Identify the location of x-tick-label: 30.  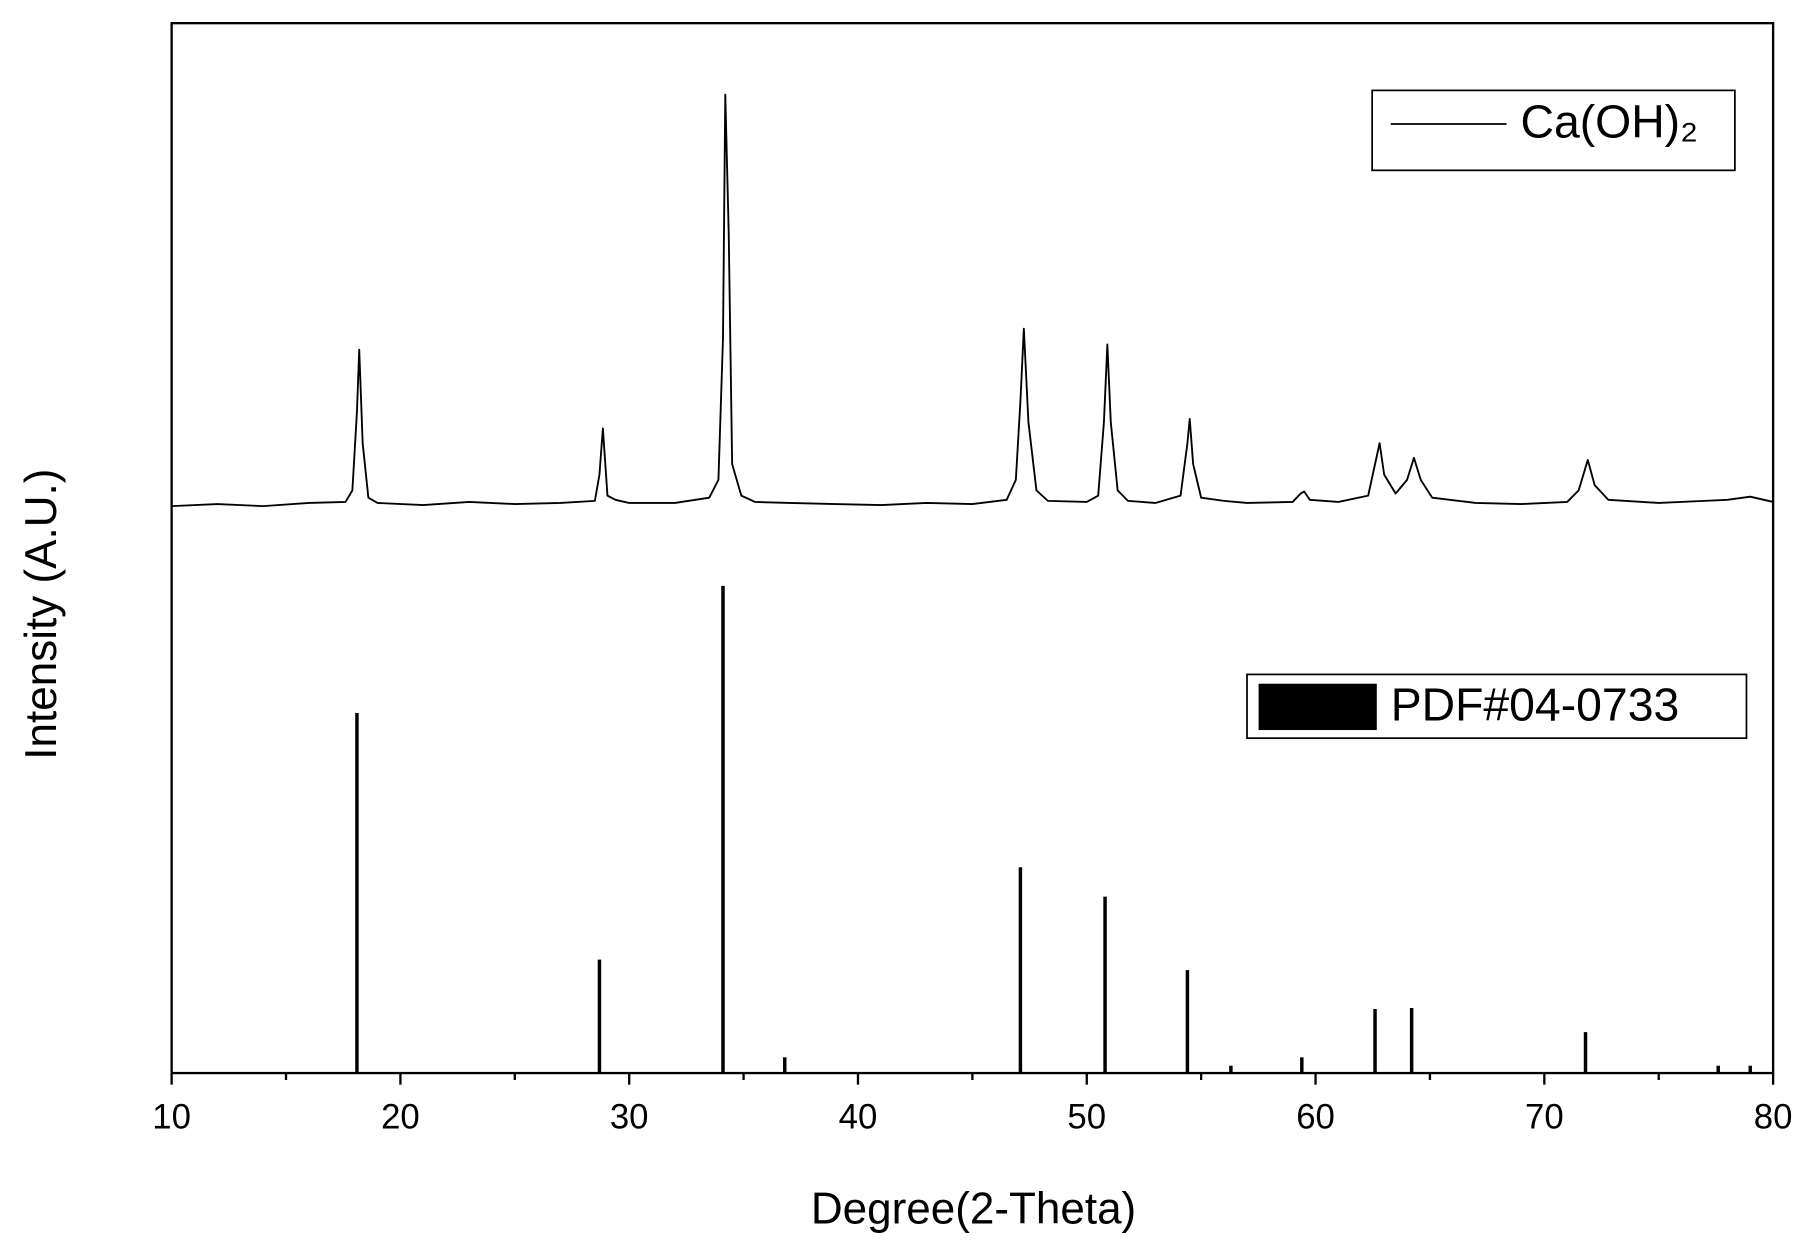
(629, 1118).